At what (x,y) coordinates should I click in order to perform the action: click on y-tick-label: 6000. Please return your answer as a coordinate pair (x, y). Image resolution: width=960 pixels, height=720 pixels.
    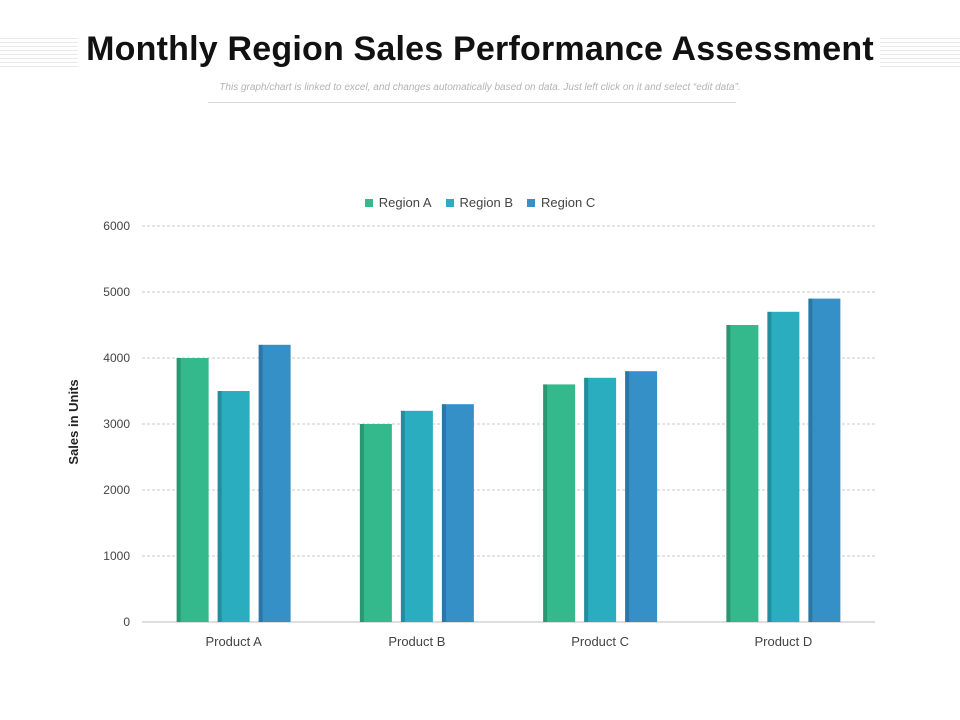
    Looking at the image, I should click on (116, 226).